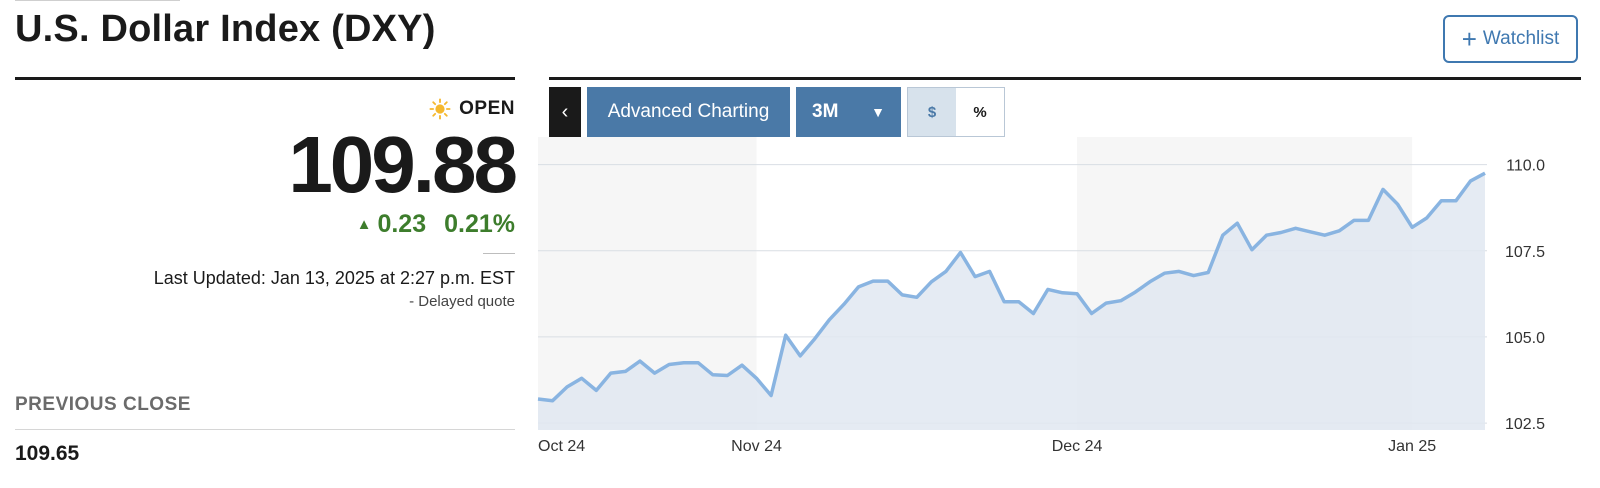  What do you see at coordinates (1469, 39) in the screenshot?
I see `plus-icon: +` at bounding box center [1469, 39].